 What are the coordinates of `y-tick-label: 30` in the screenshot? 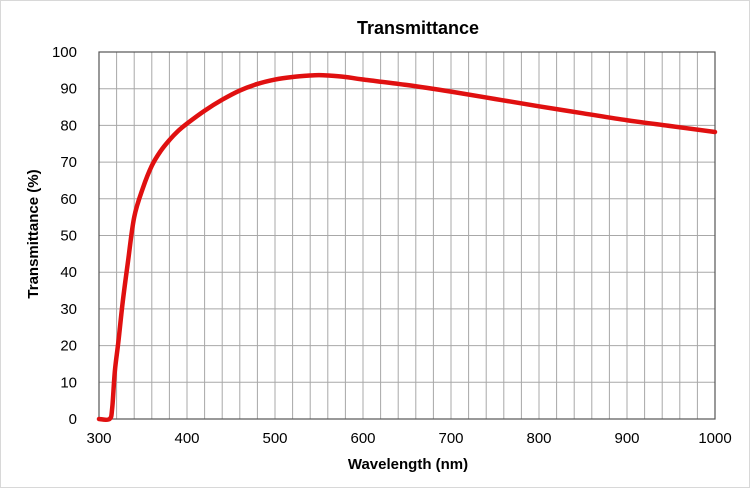 It's located at (68, 309).